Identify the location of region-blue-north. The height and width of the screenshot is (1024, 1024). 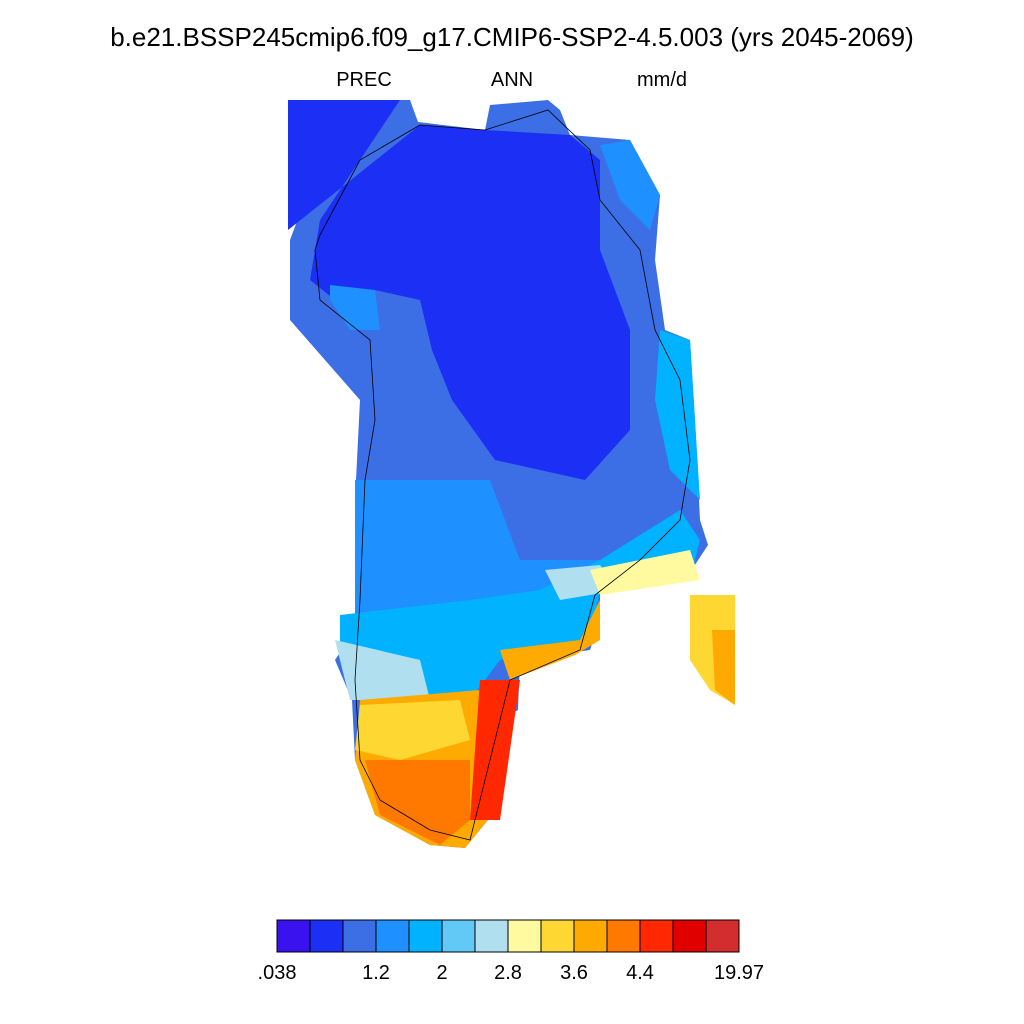
(355, 307).